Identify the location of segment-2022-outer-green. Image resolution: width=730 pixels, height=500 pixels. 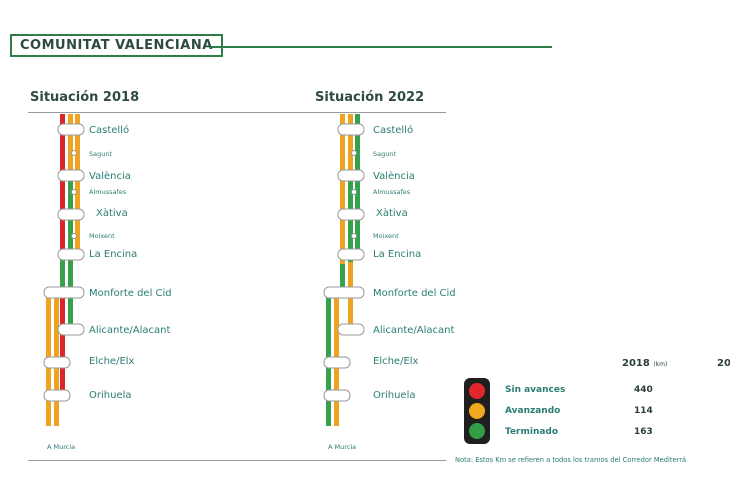
(357, 184).